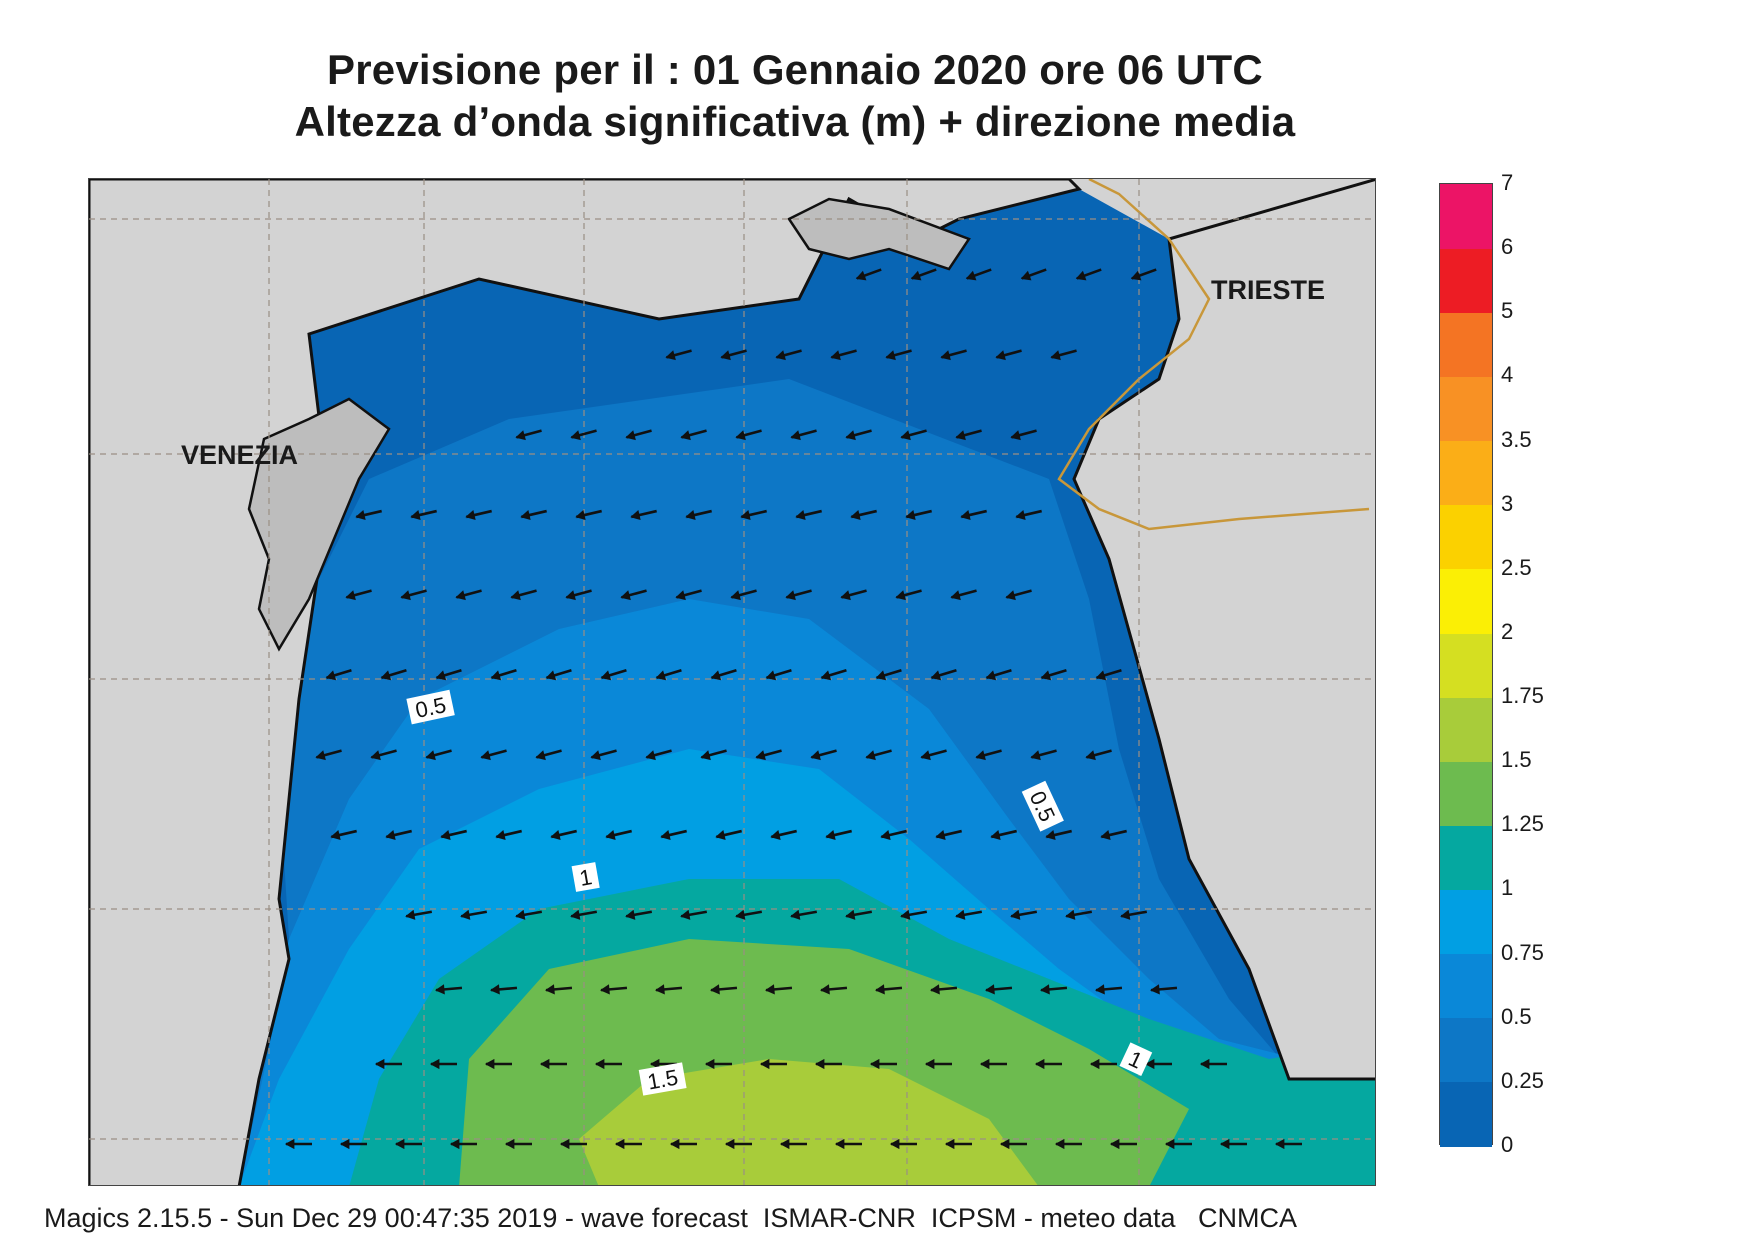 Image resolution: width=1755 pixels, height=1242 pixels. What do you see at coordinates (1507, 375) in the screenshot?
I see `colorbar-tick-label: 4` at bounding box center [1507, 375].